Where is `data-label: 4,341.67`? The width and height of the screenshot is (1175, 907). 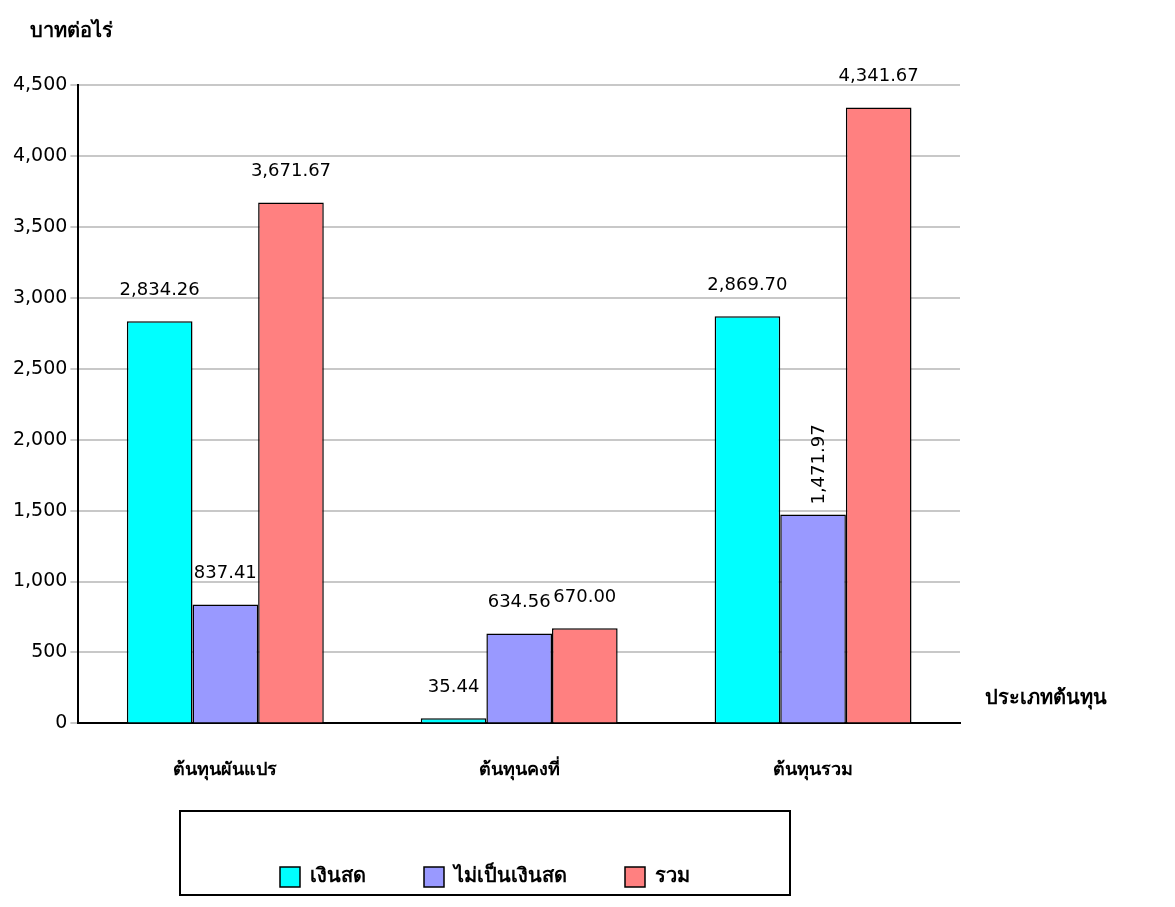
data-label: 4,341.67 is located at coordinates (878, 75).